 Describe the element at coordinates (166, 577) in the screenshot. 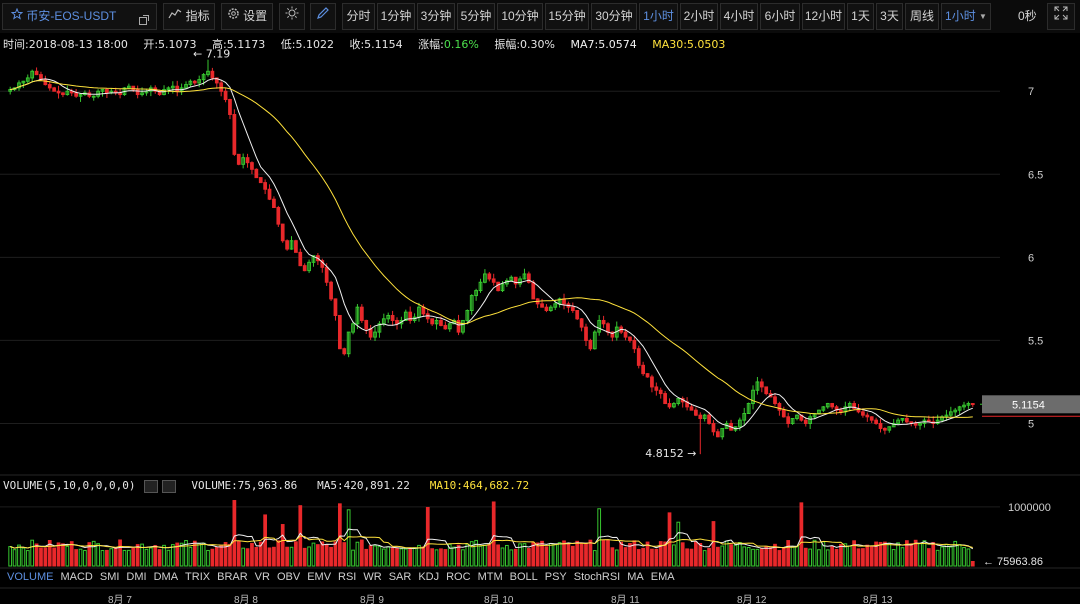

I see `indicator-tab: DMA` at that location.